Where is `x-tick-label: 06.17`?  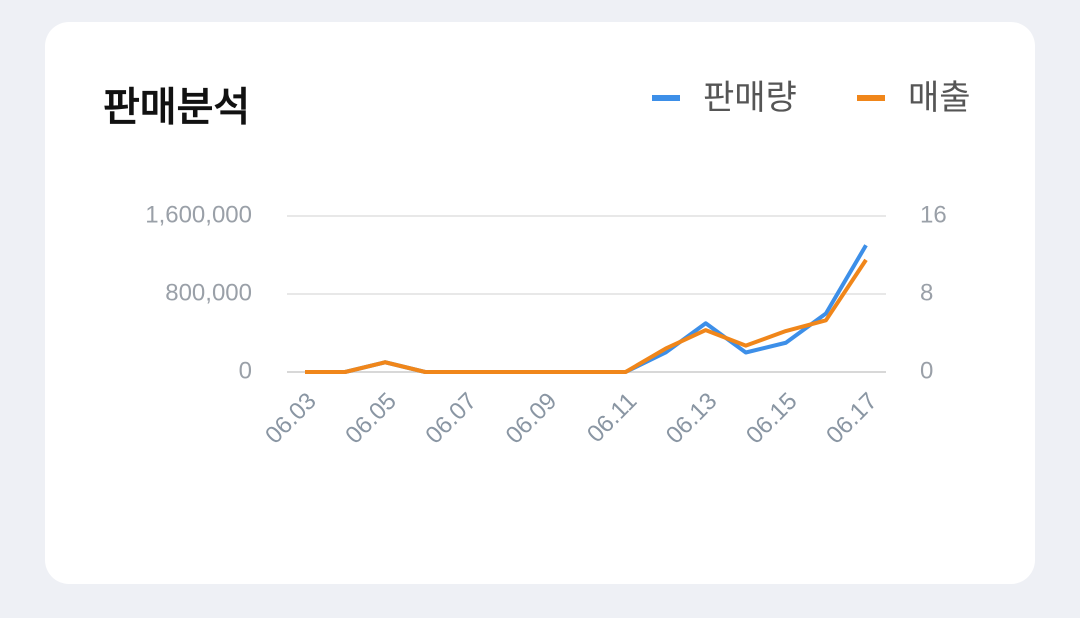 x-tick-label: 06.17 is located at coordinates (852, 419).